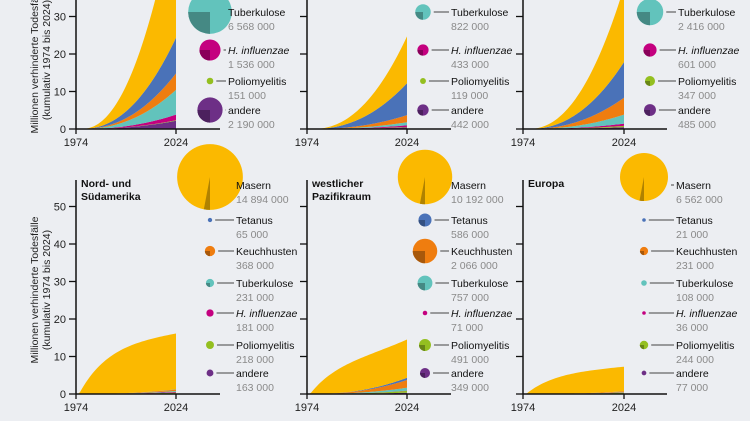  Describe the element at coordinates (470, 65) in the screenshot. I see `legend-value: 433 000` at that location.